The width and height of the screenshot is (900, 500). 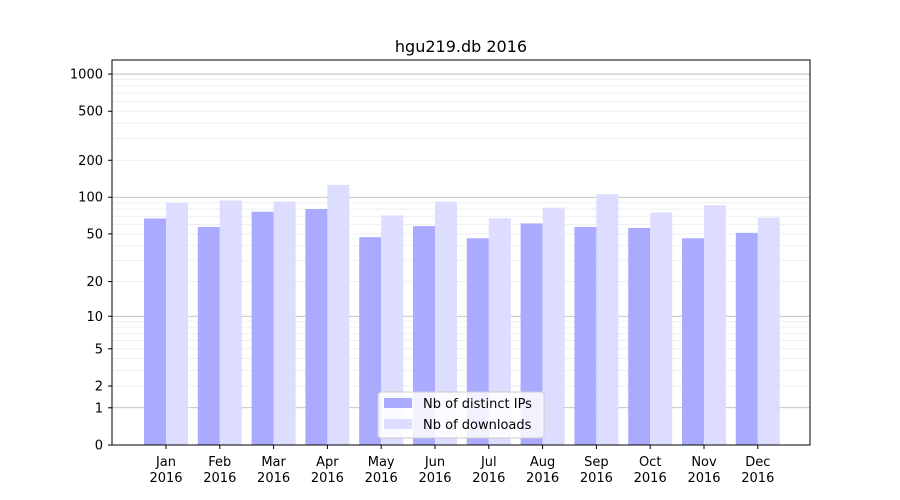 I want to click on x-tick-label: Jan 2016, so click(x=165, y=470).